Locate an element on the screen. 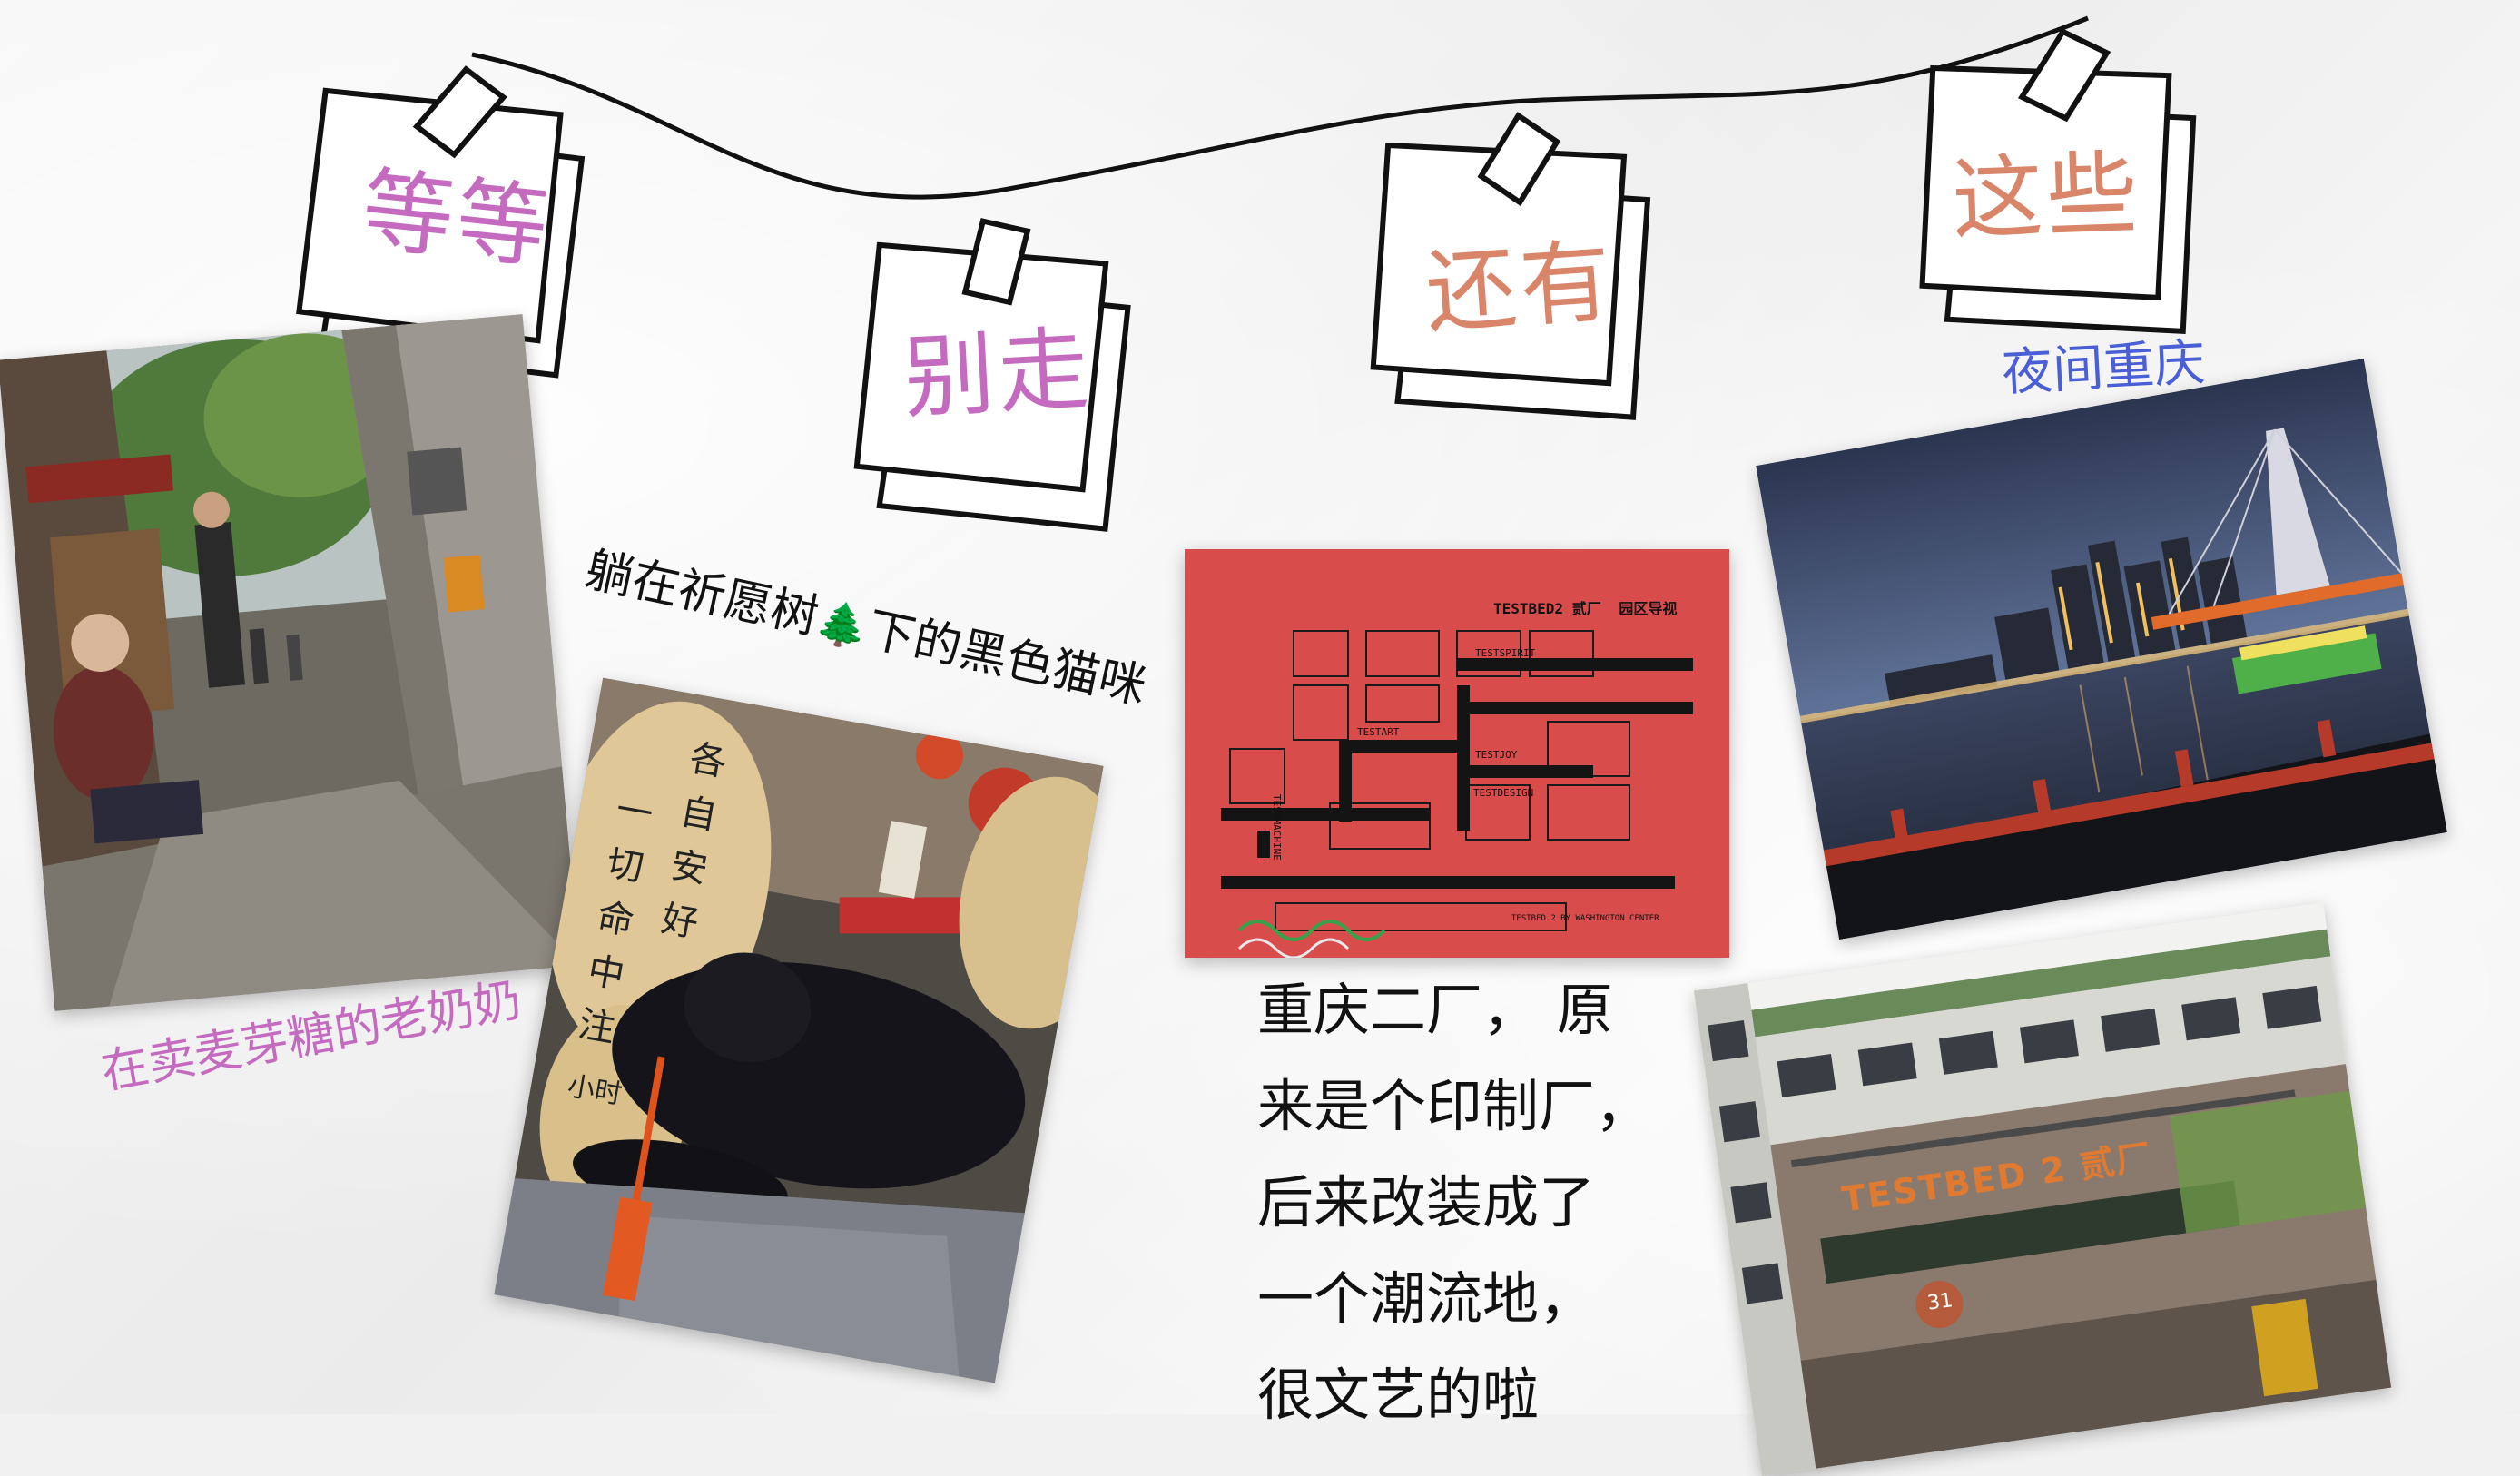 The height and width of the screenshot is (1476, 2520). map-board-art is located at coordinates (1457, 753).